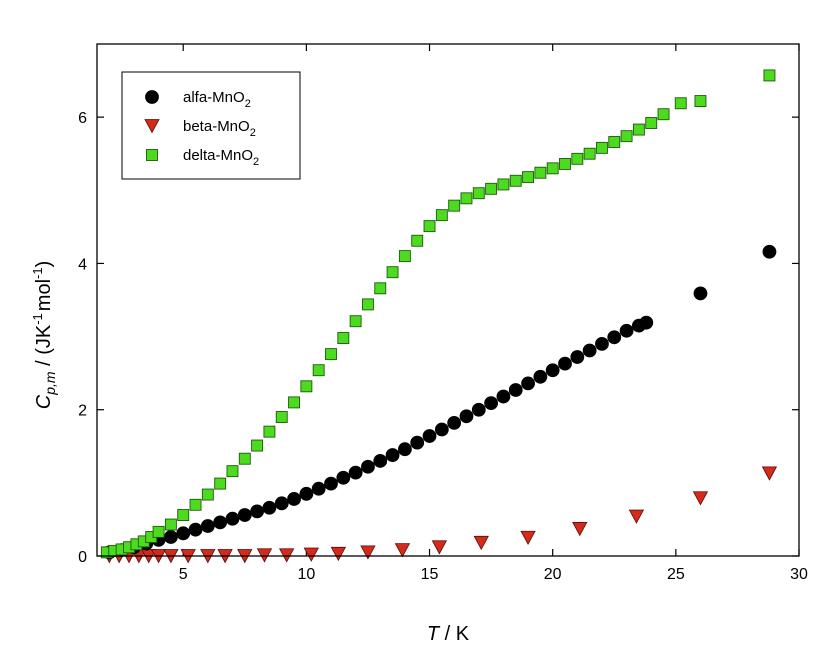 Image resolution: width=835 pixels, height=646 pixels. I want to click on triangle-down-series, so click(439, 515).